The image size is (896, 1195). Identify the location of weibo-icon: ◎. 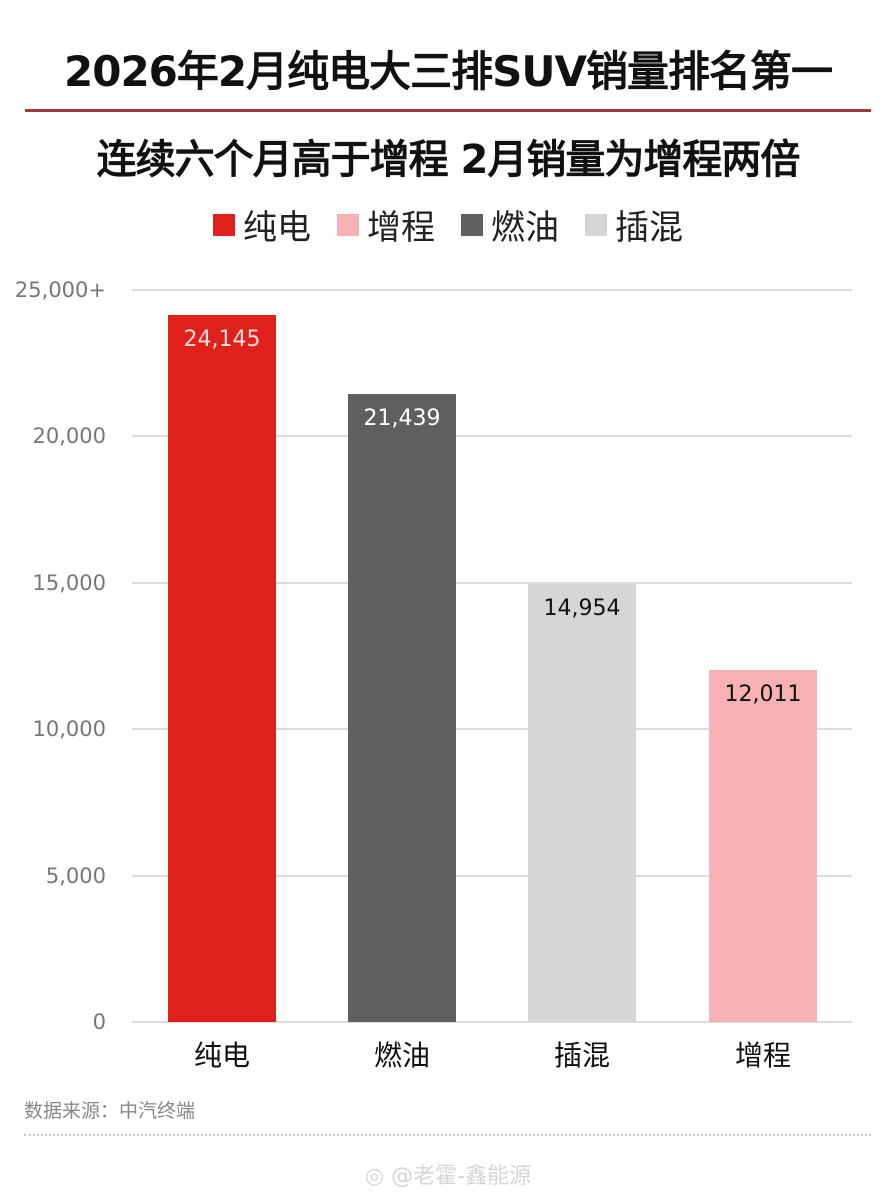
(378, 1176).